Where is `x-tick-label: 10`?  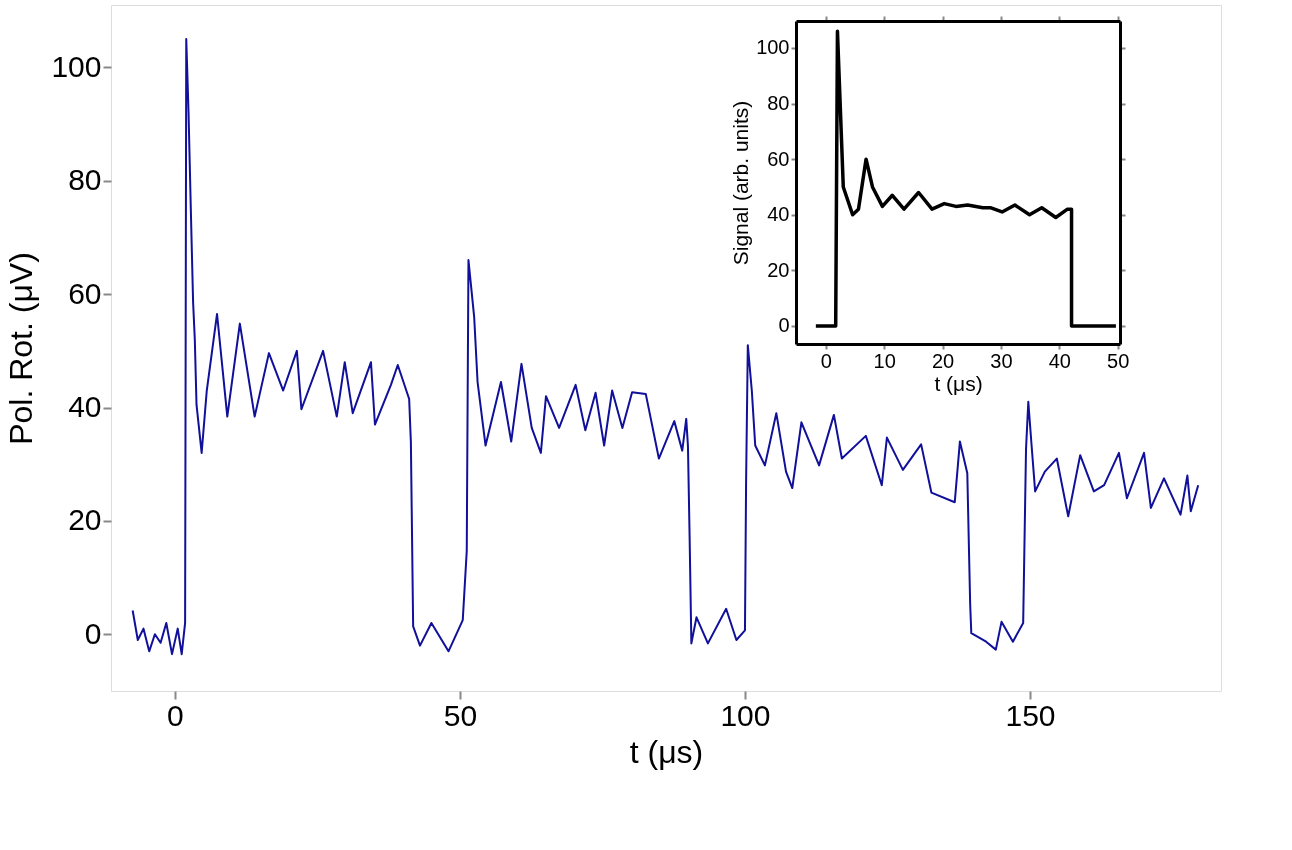 x-tick-label: 10 is located at coordinates (884, 360).